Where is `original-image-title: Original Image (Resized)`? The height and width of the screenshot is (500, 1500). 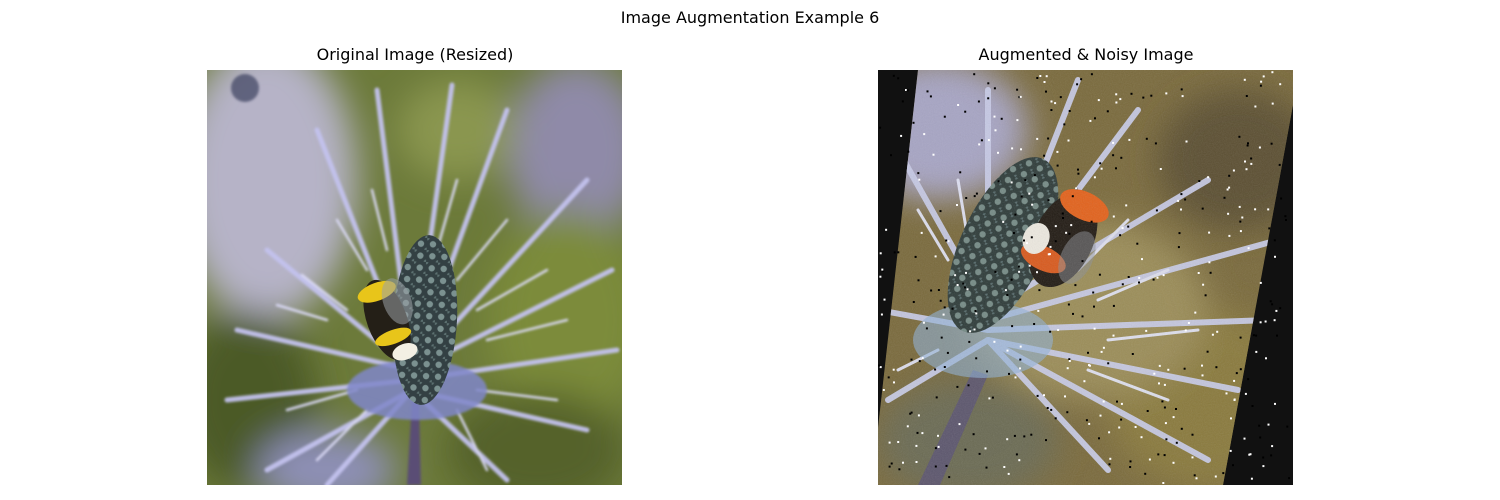
original-image-title: Original Image (Resized) is located at coordinates (415, 54).